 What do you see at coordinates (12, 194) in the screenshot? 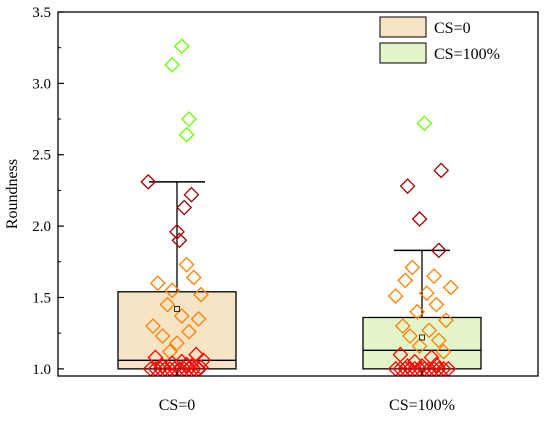
I see `y-axis-title: Roundness` at bounding box center [12, 194].